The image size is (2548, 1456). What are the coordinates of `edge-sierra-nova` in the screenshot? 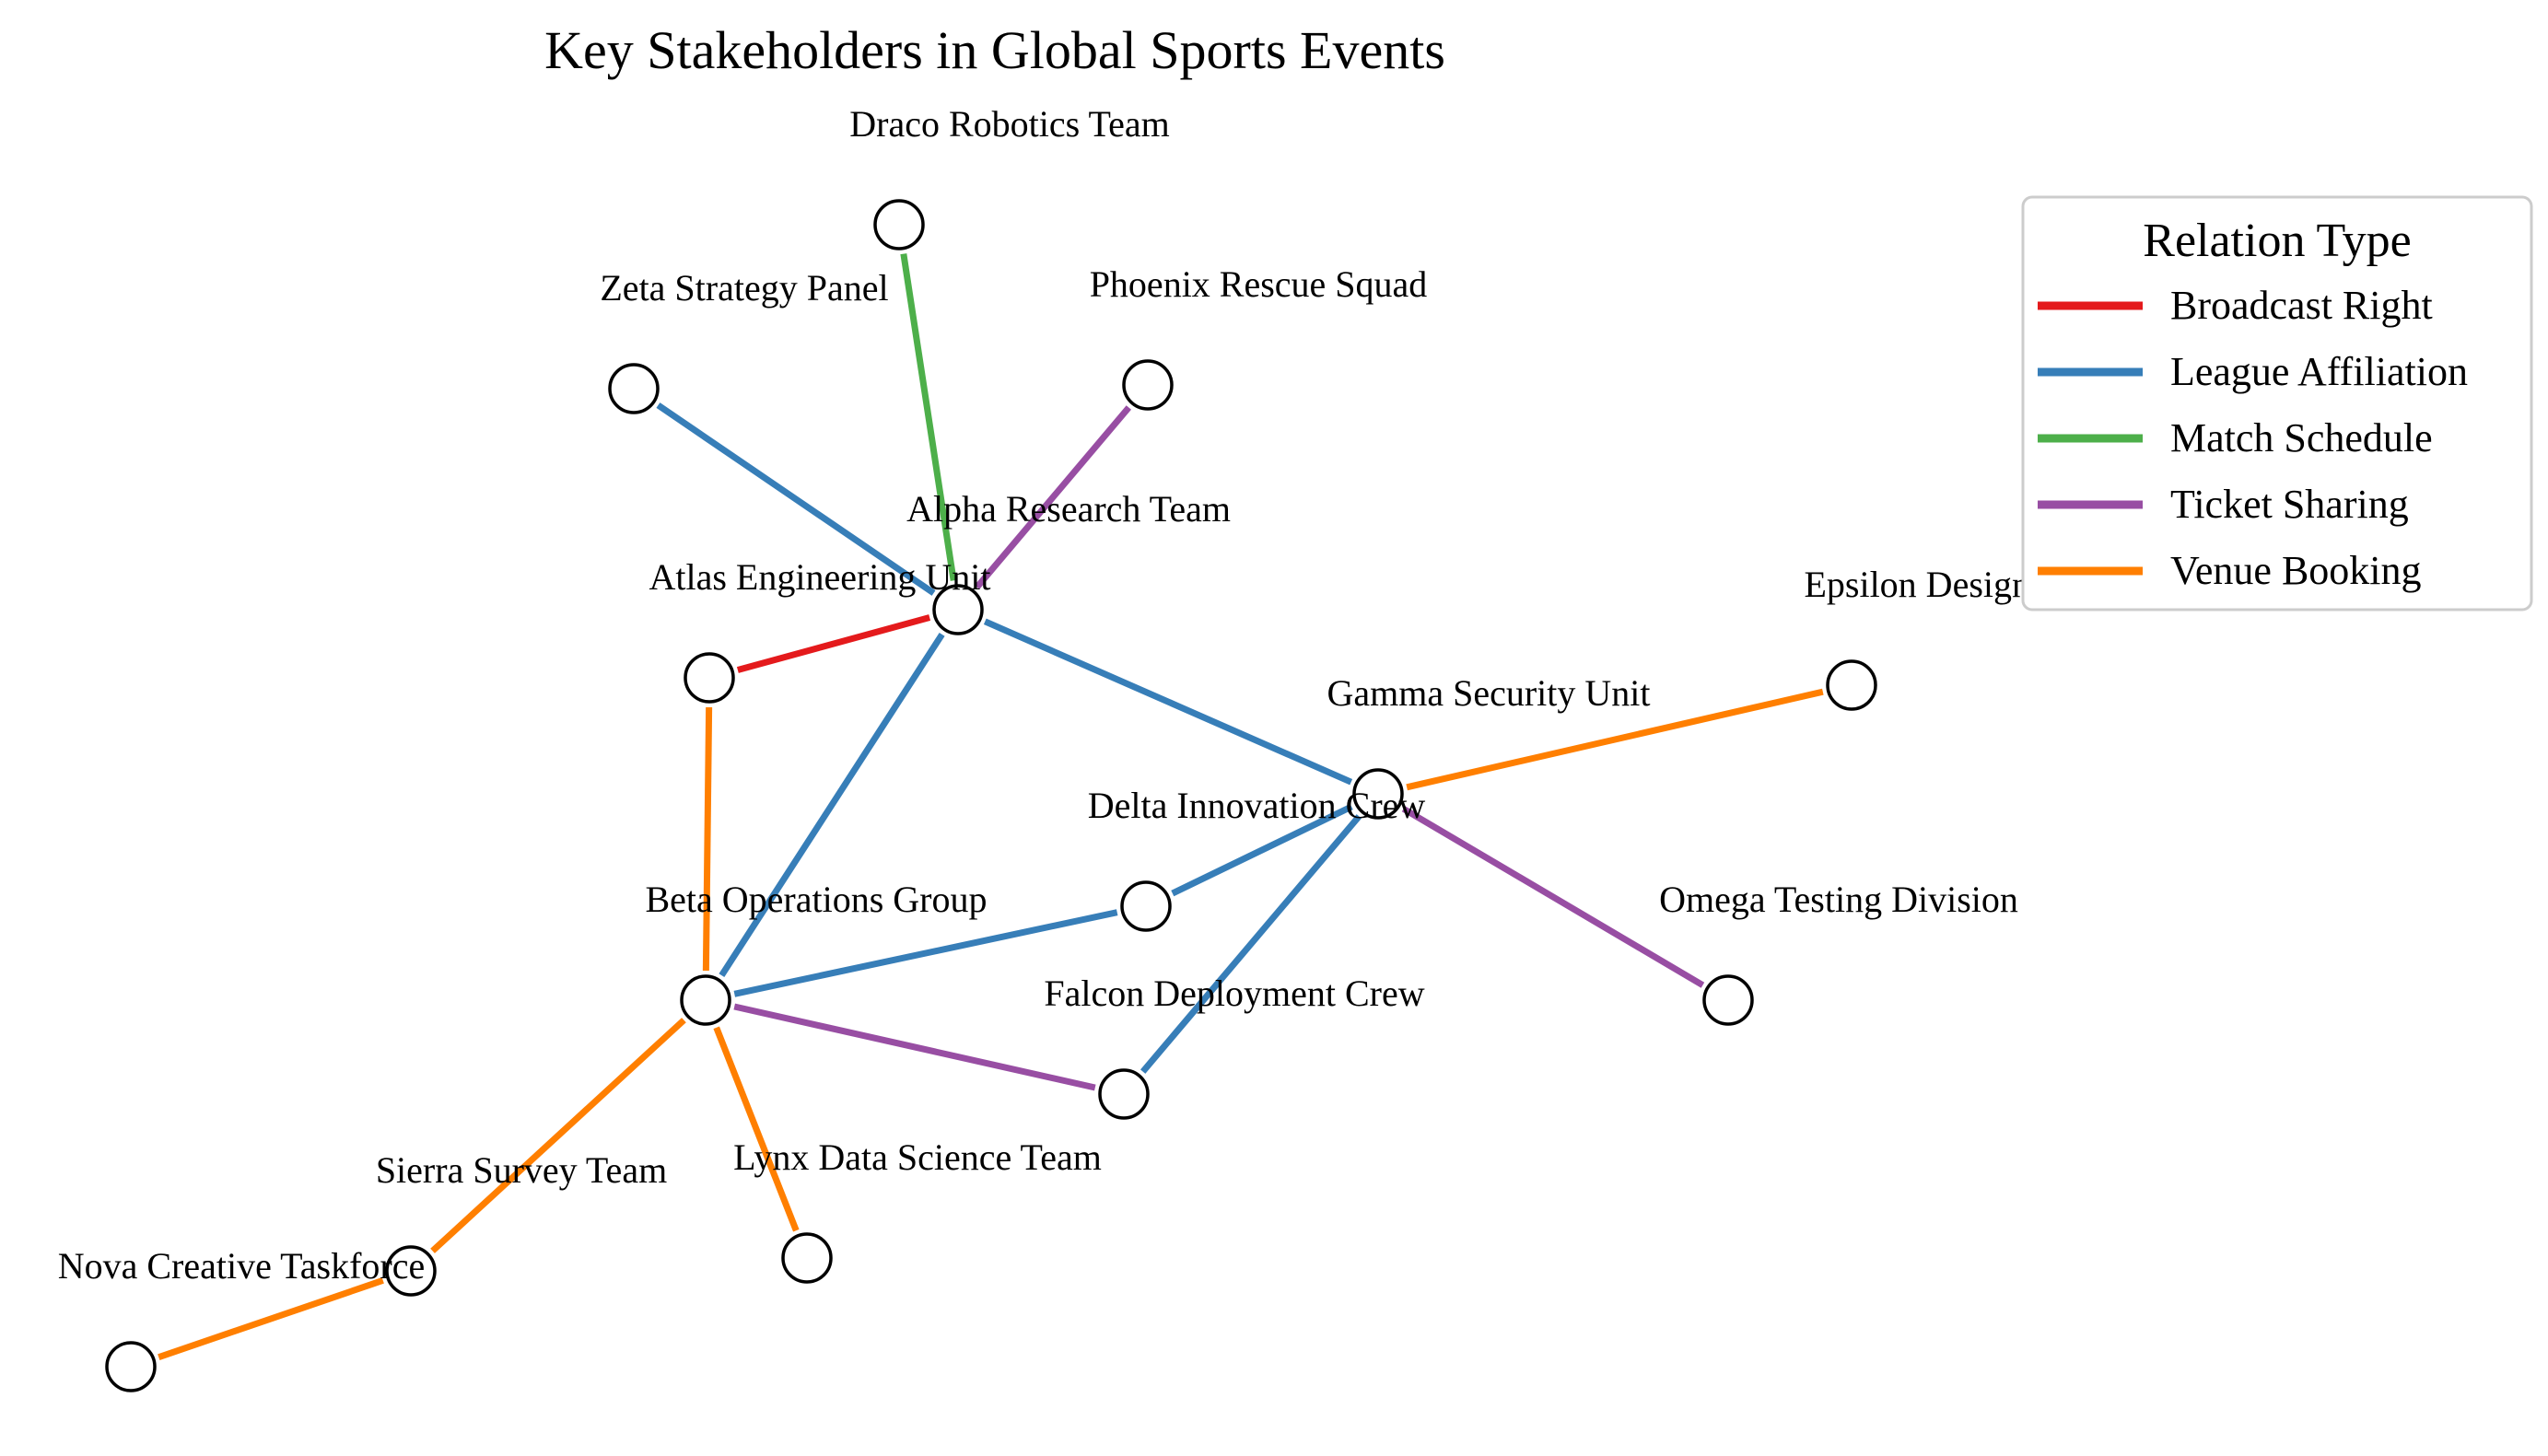 It's located at (271, 1318).